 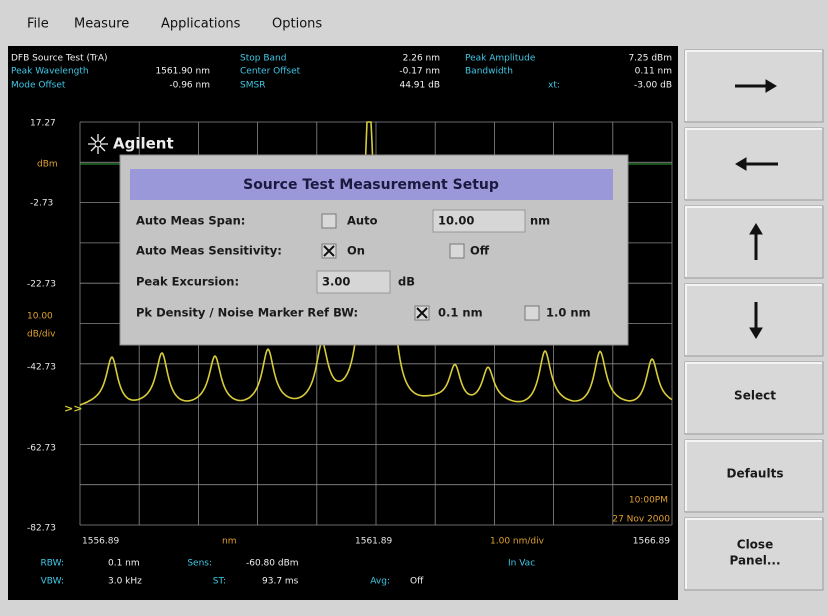 I want to click on ref-unit: dBm, so click(x=47, y=165).